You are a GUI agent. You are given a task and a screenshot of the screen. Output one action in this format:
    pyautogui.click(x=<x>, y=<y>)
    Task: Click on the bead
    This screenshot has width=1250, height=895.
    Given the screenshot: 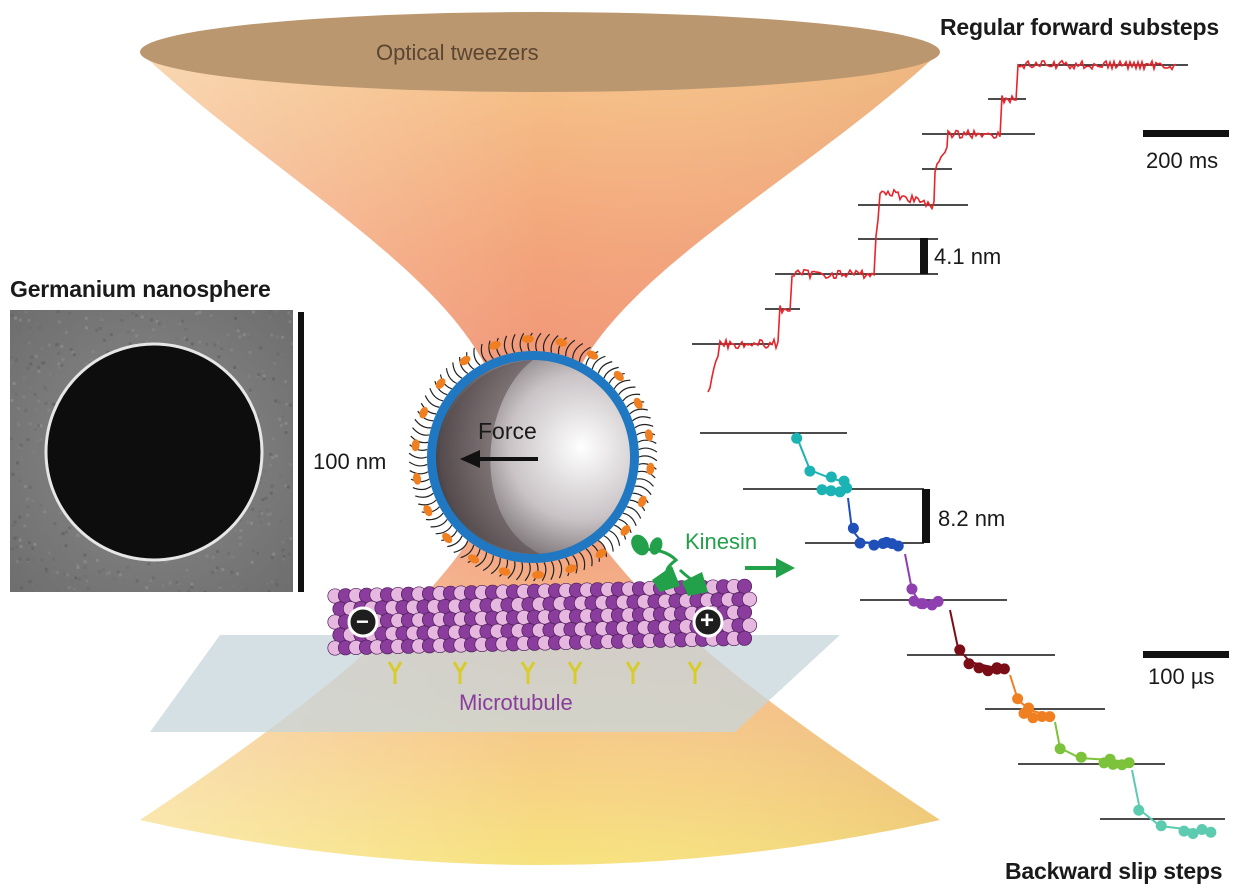 What is the action you would take?
    pyautogui.click(x=533, y=457)
    